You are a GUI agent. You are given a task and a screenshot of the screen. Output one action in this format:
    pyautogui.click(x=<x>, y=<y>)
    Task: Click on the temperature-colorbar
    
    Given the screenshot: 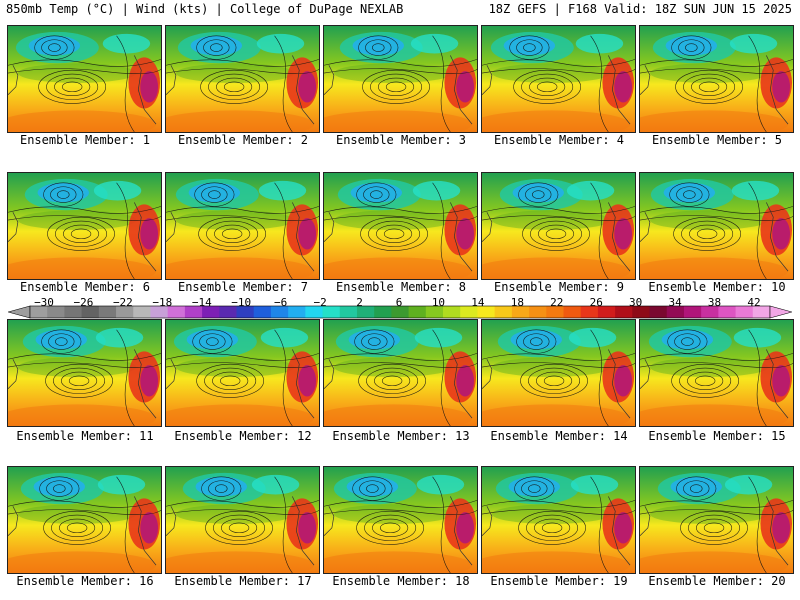 What is the action you would take?
    pyautogui.click(x=400, y=312)
    